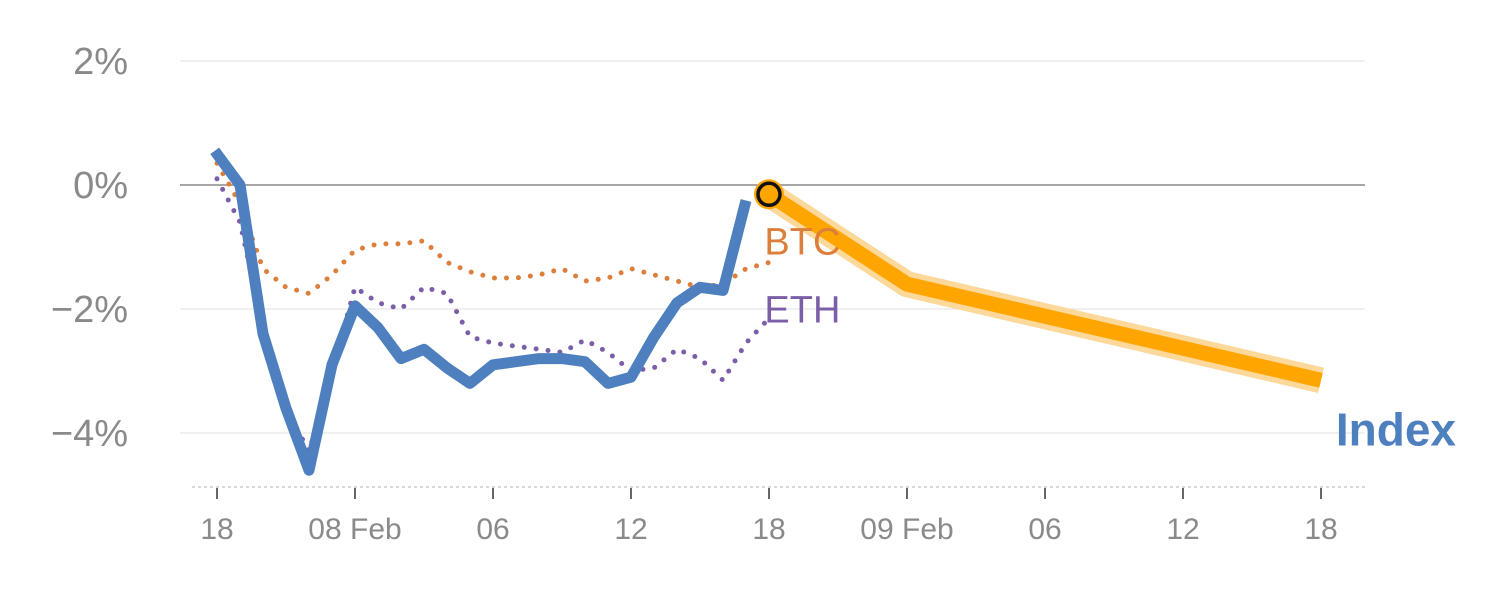 This screenshot has width=1500, height=600. I want to click on x-tick-label: 09 Feb, so click(906, 529).